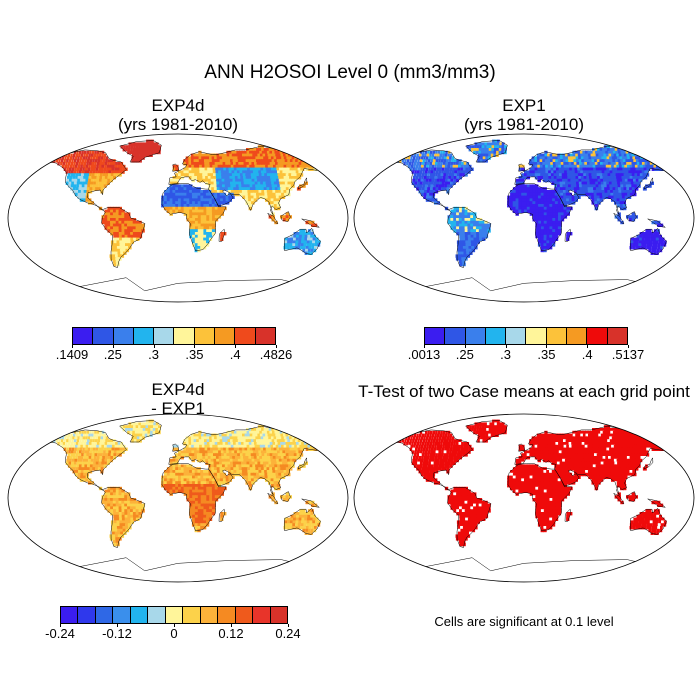  What do you see at coordinates (288, 633) in the screenshot?
I see `legend-tick-label: 0.24` at bounding box center [288, 633].